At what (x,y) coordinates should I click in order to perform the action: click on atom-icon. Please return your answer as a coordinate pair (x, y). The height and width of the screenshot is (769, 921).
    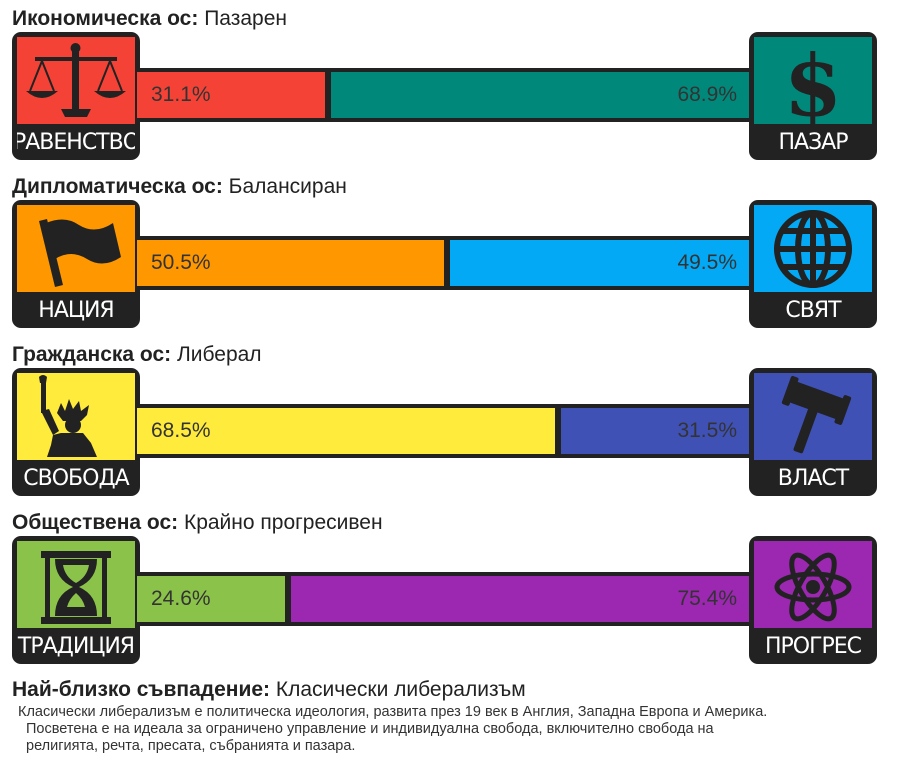
    Looking at the image, I should click on (813, 587).